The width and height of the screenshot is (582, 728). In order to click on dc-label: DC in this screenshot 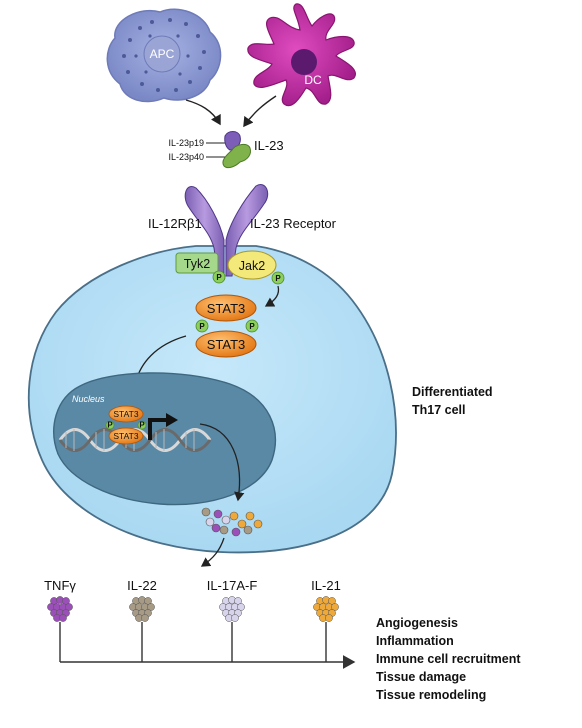, I will do `click(313, 80)`.